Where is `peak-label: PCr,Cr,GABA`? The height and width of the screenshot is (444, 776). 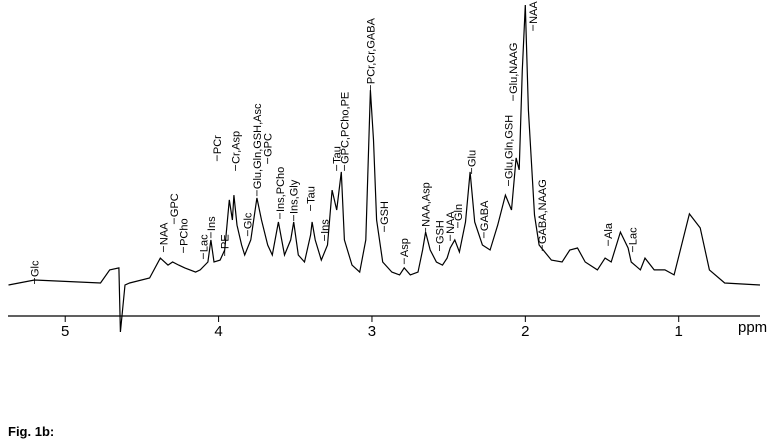
peak-label: PCr,Cr,GABA is located at coordinates (371, 50).